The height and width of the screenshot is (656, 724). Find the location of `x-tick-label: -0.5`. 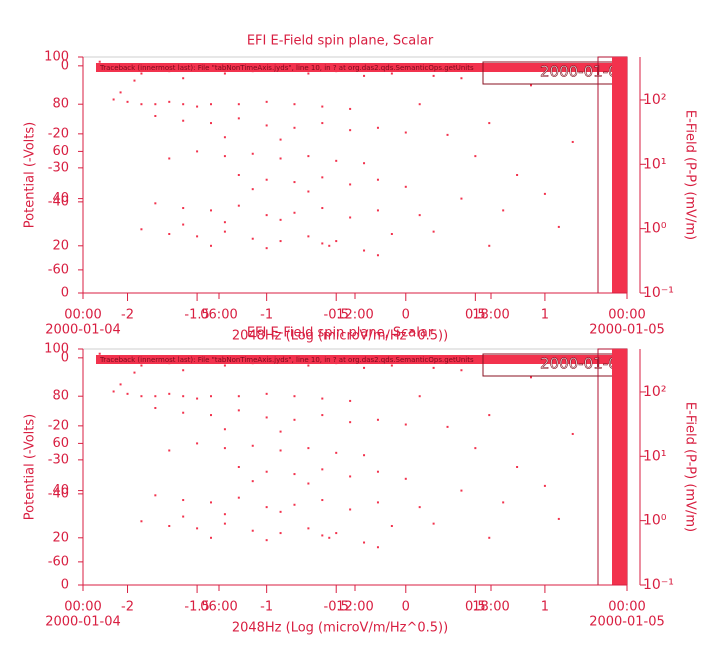

x-tick-label: -0.5 is located at coordinates (336, 607).